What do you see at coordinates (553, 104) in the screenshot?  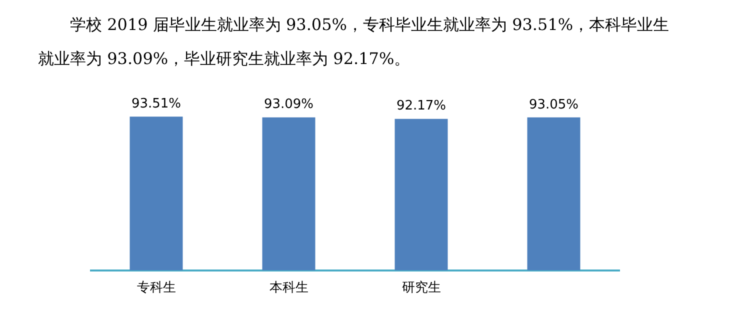 I see `data-label: 93.05%` at bounding box center [553, 104].